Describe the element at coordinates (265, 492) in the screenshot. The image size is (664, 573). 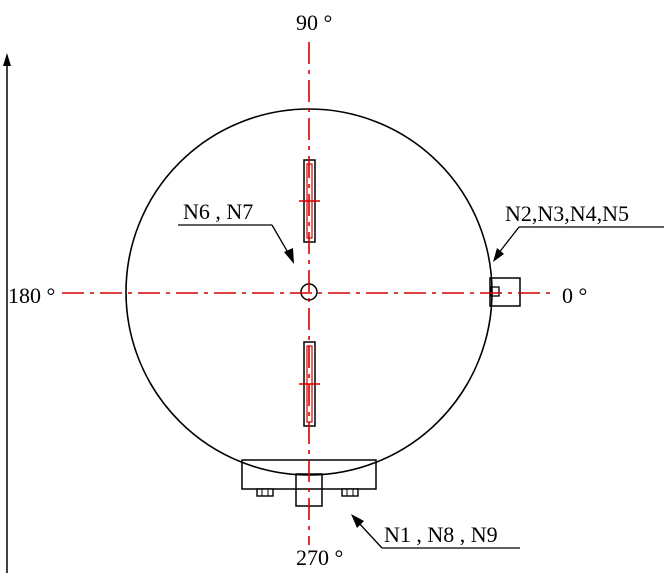
I see `left-bolt-head-icon` at that location.